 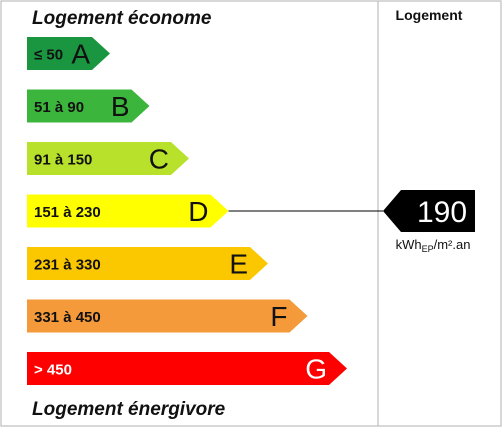 What do you see at coordinates (120, 106) in the screenshot?
I see `class-letter-b: B` at bounding box center [120, 106].